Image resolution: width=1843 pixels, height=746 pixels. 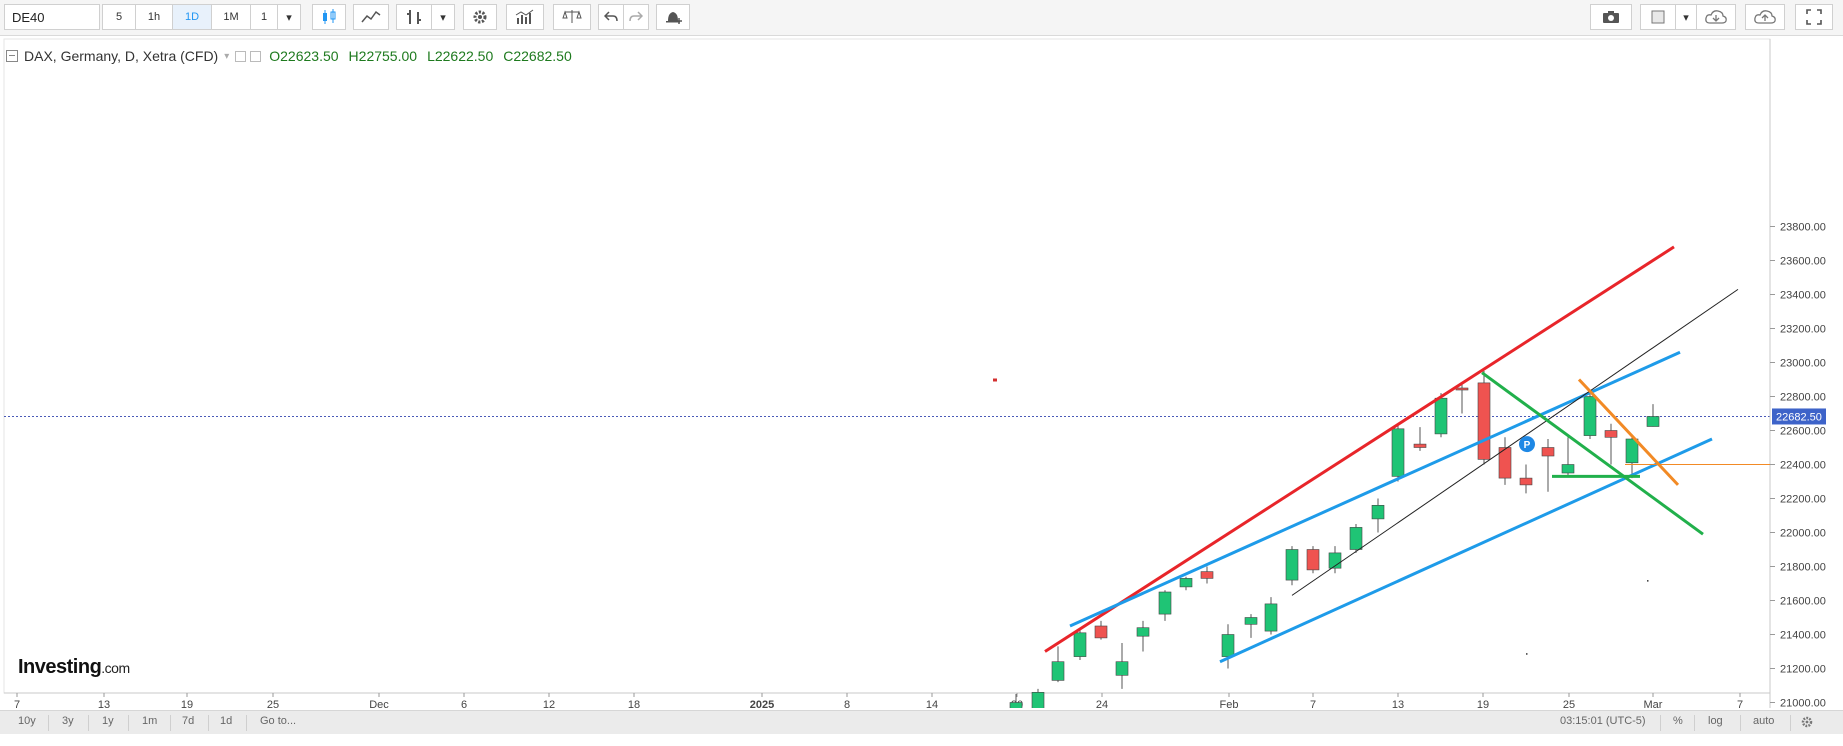 I want to click on range-3y: 3y, so click(x=68, y=721).